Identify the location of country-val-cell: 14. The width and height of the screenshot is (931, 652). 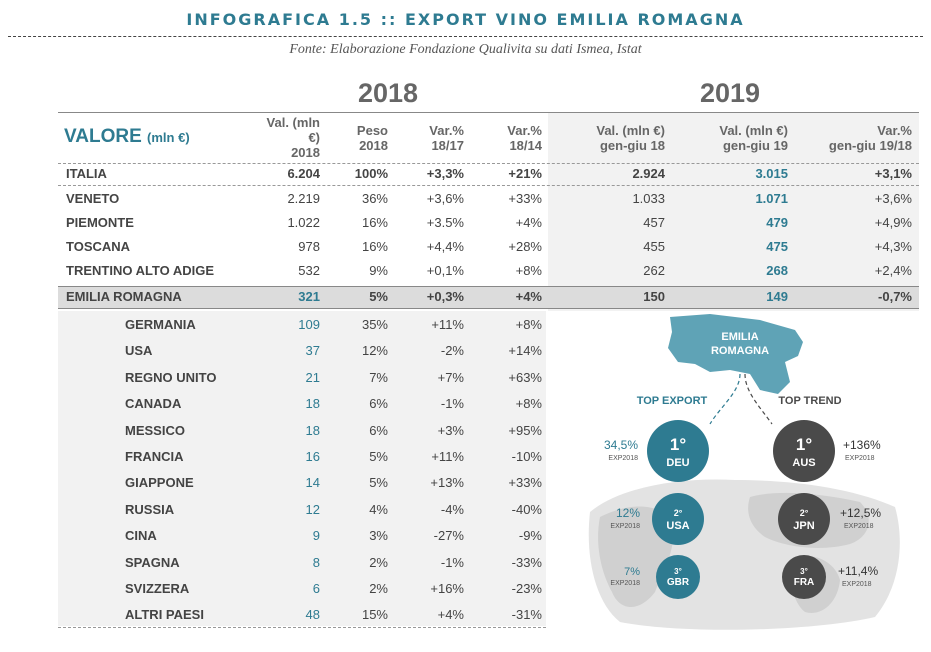
(312, 483).